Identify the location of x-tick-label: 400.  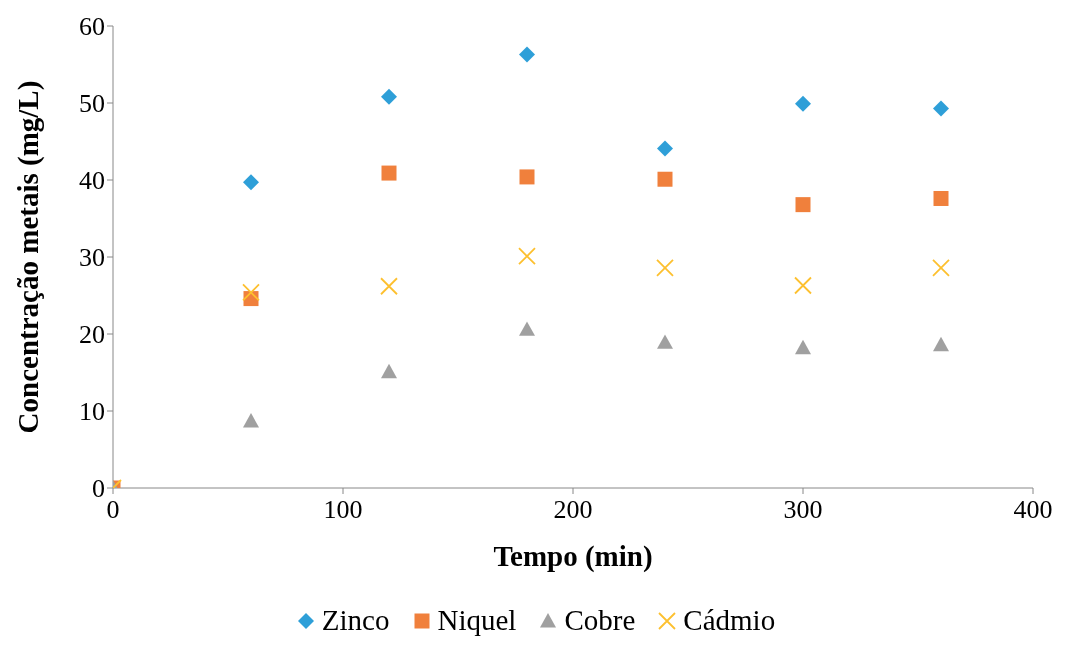
(1033, 510).